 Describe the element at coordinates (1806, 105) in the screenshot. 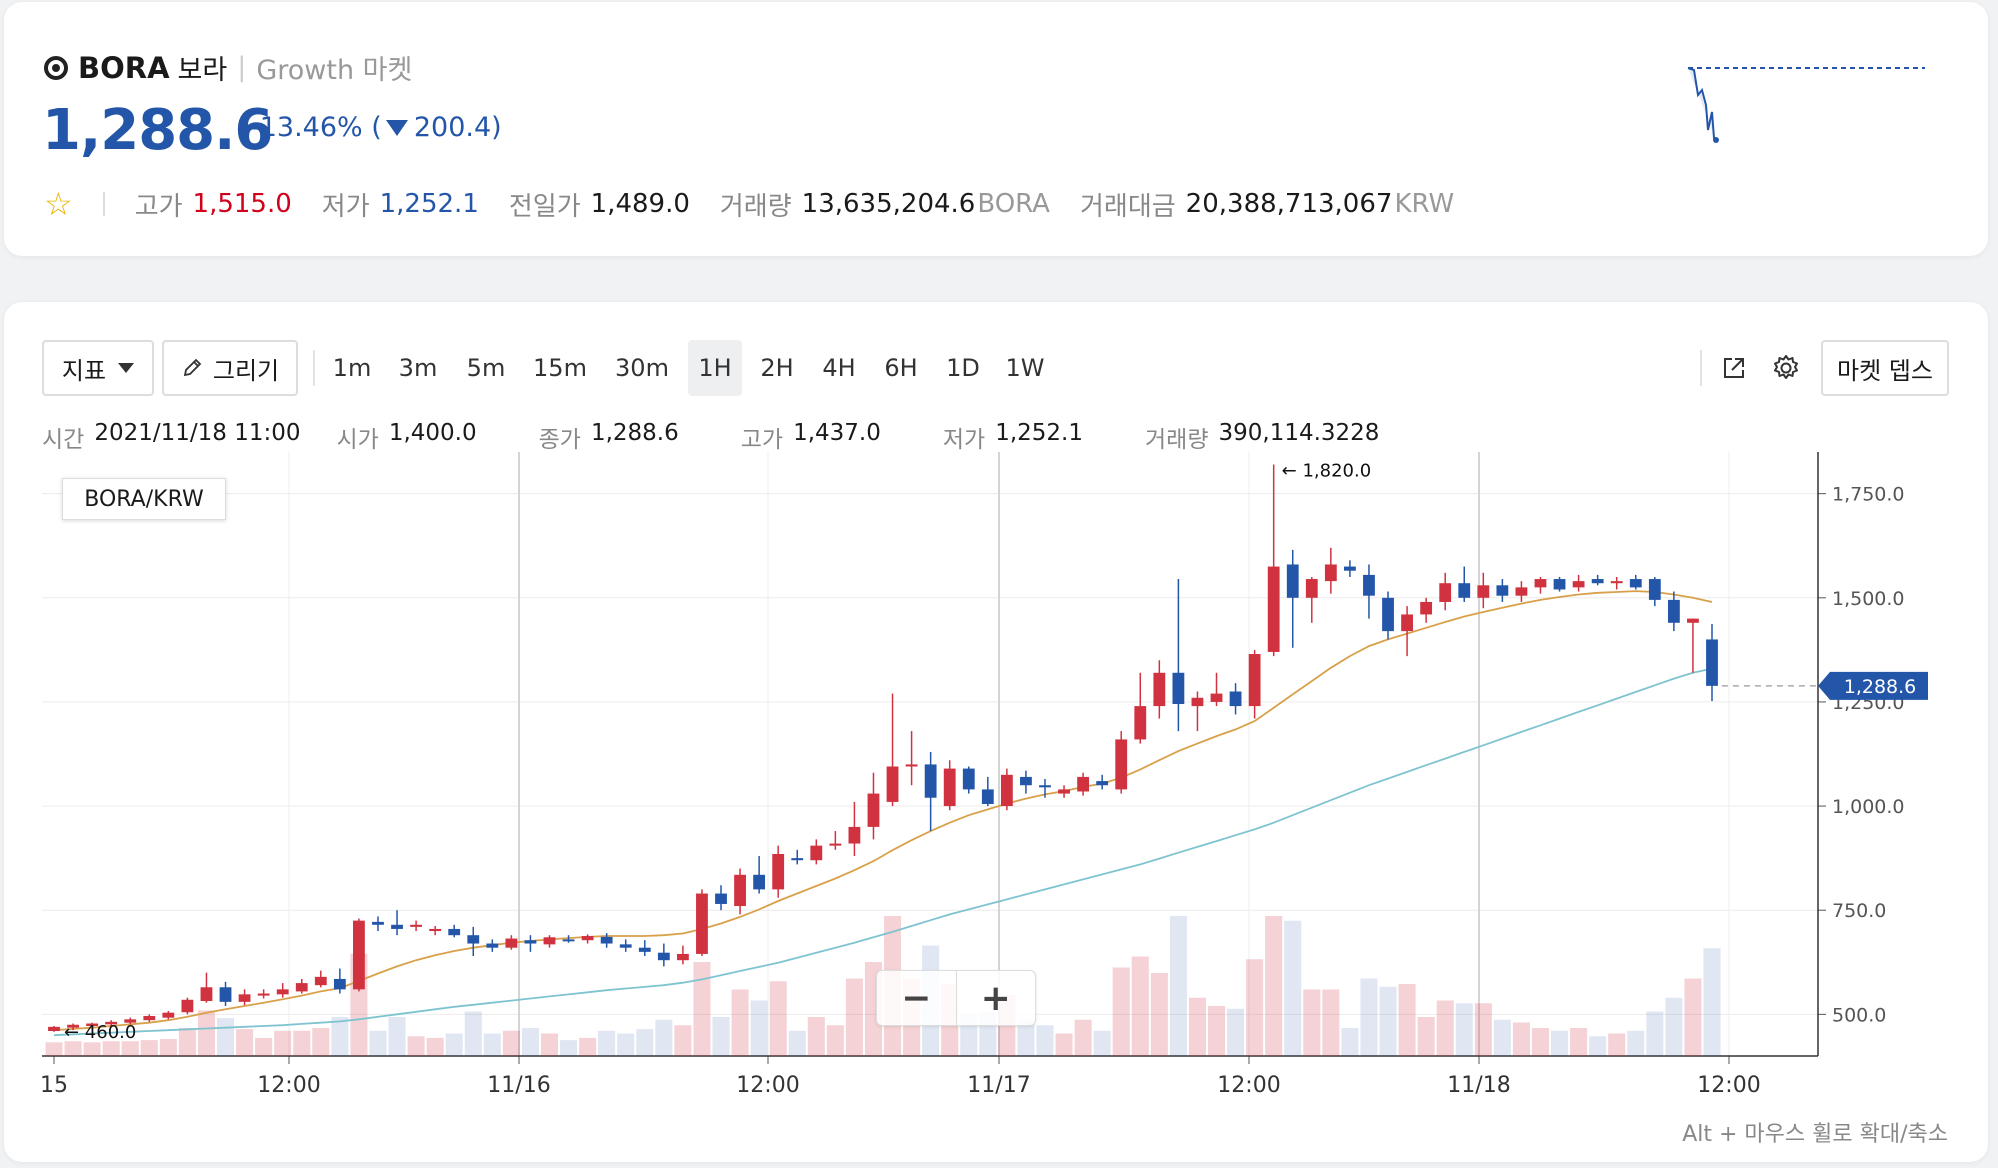

I see `mini-sparkline` at that location.